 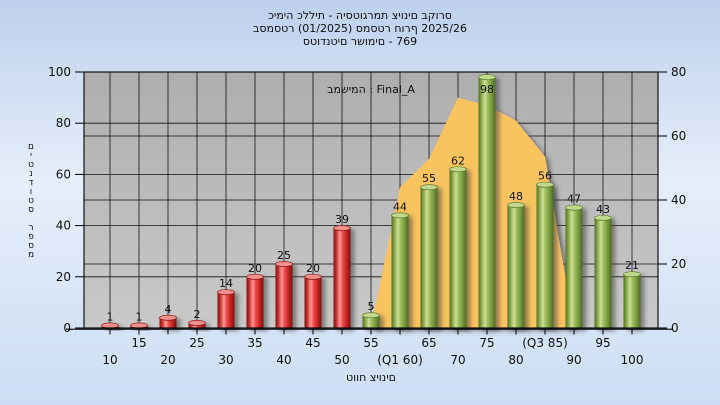 I want to click on x-axis-title: טווח ציונים, so click(x=371, y=377).